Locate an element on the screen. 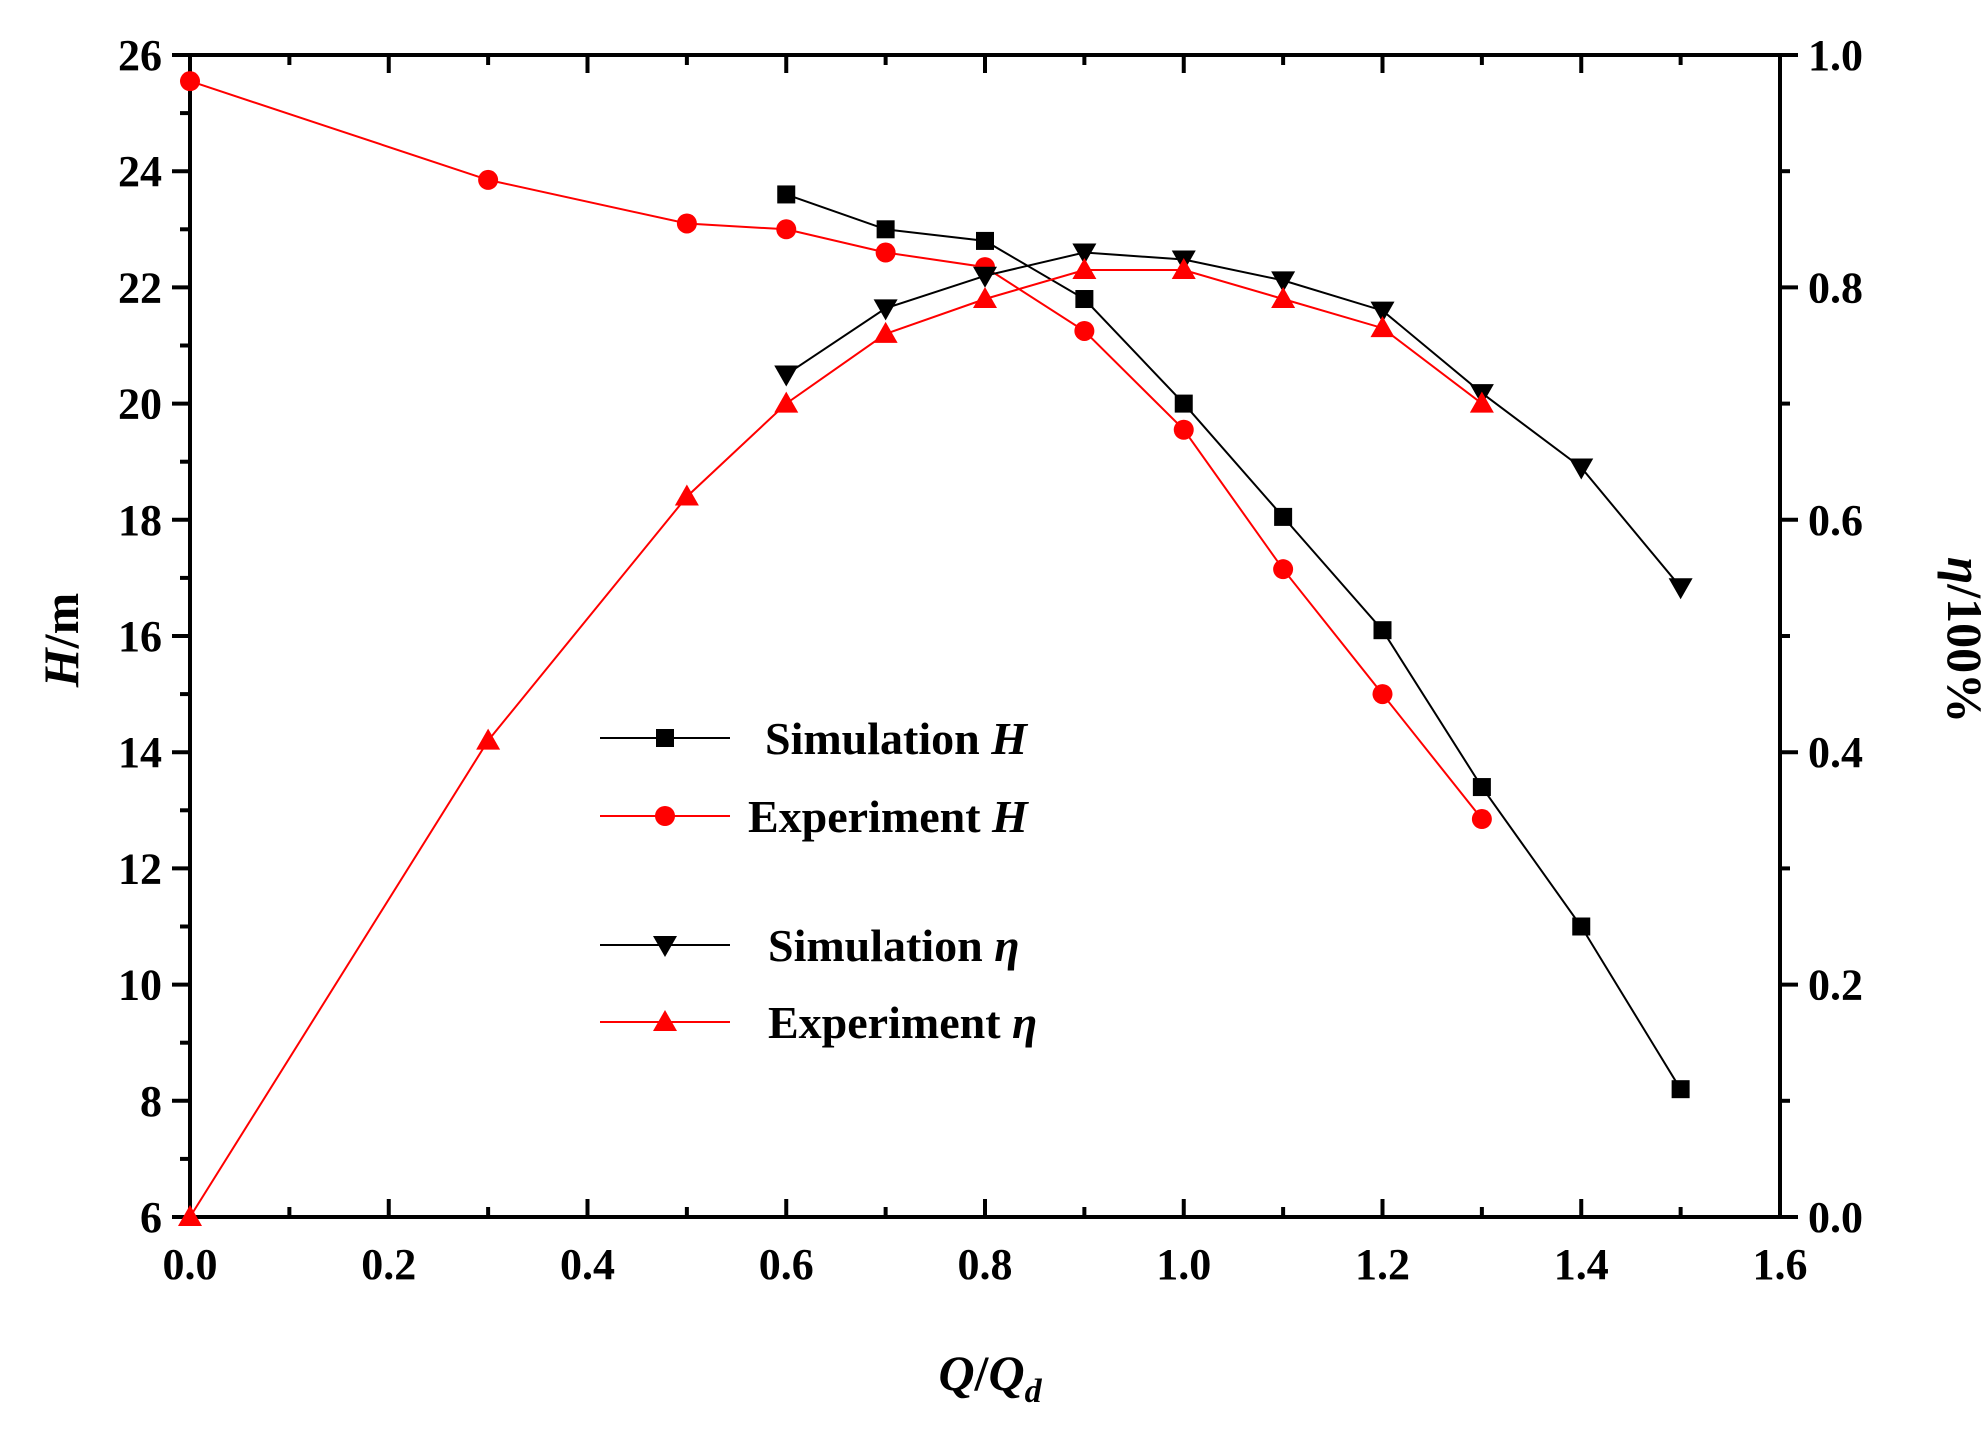  legend-label: Simulation η is located at coordinates (893, 945).